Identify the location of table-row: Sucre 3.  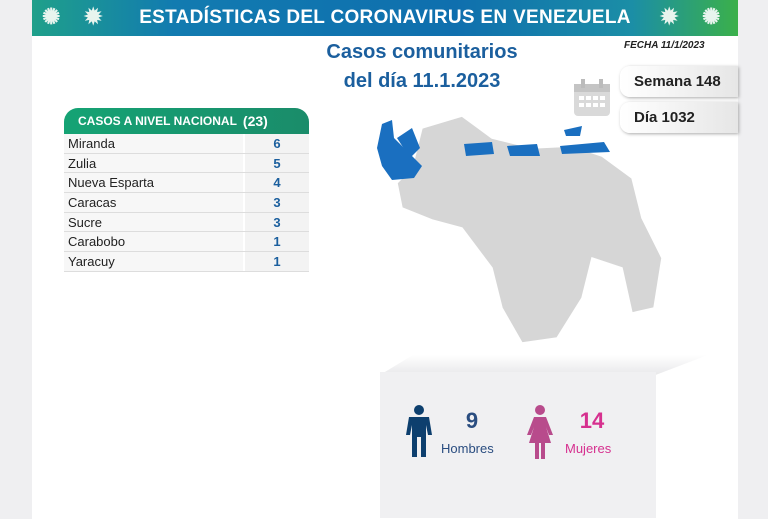
(186, 222).